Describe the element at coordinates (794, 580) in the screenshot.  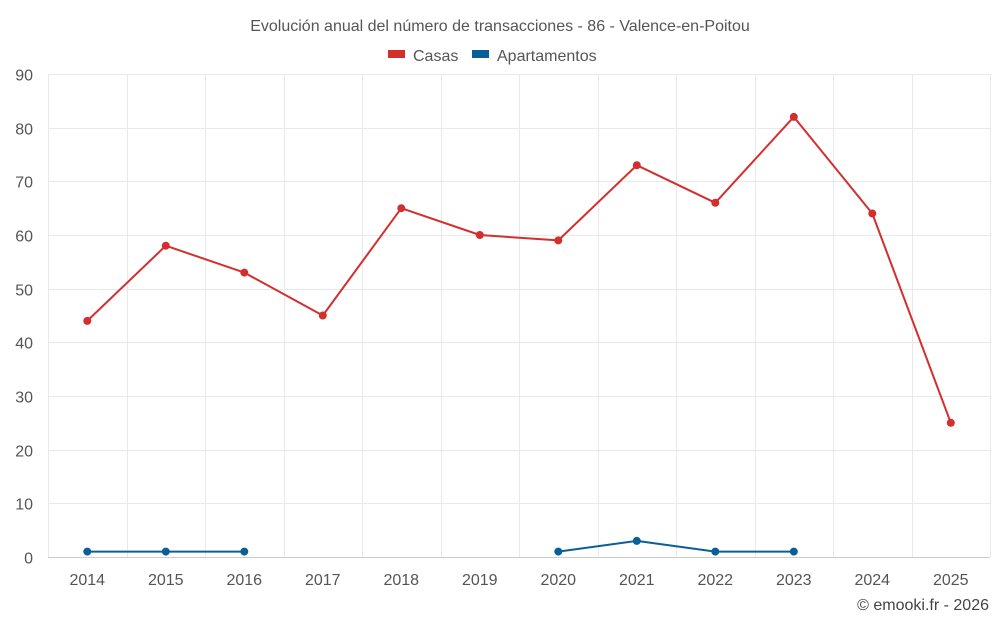
I see `x-tick-label: 2023` at that location.